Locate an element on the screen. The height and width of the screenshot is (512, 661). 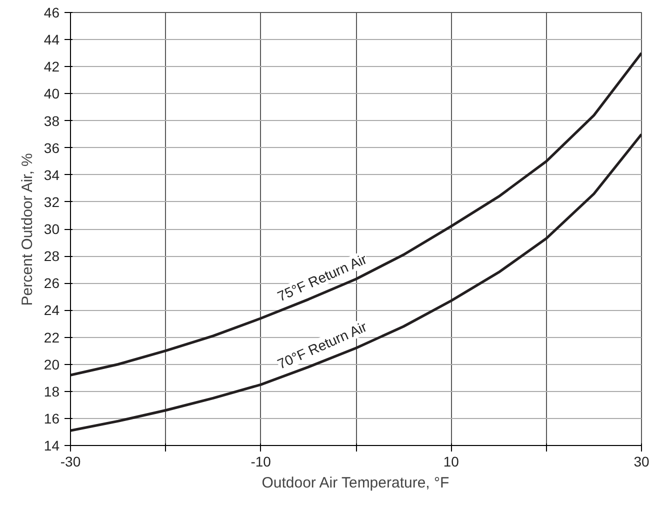
y-tick-label: 46 is located at coordinates (52, 12).